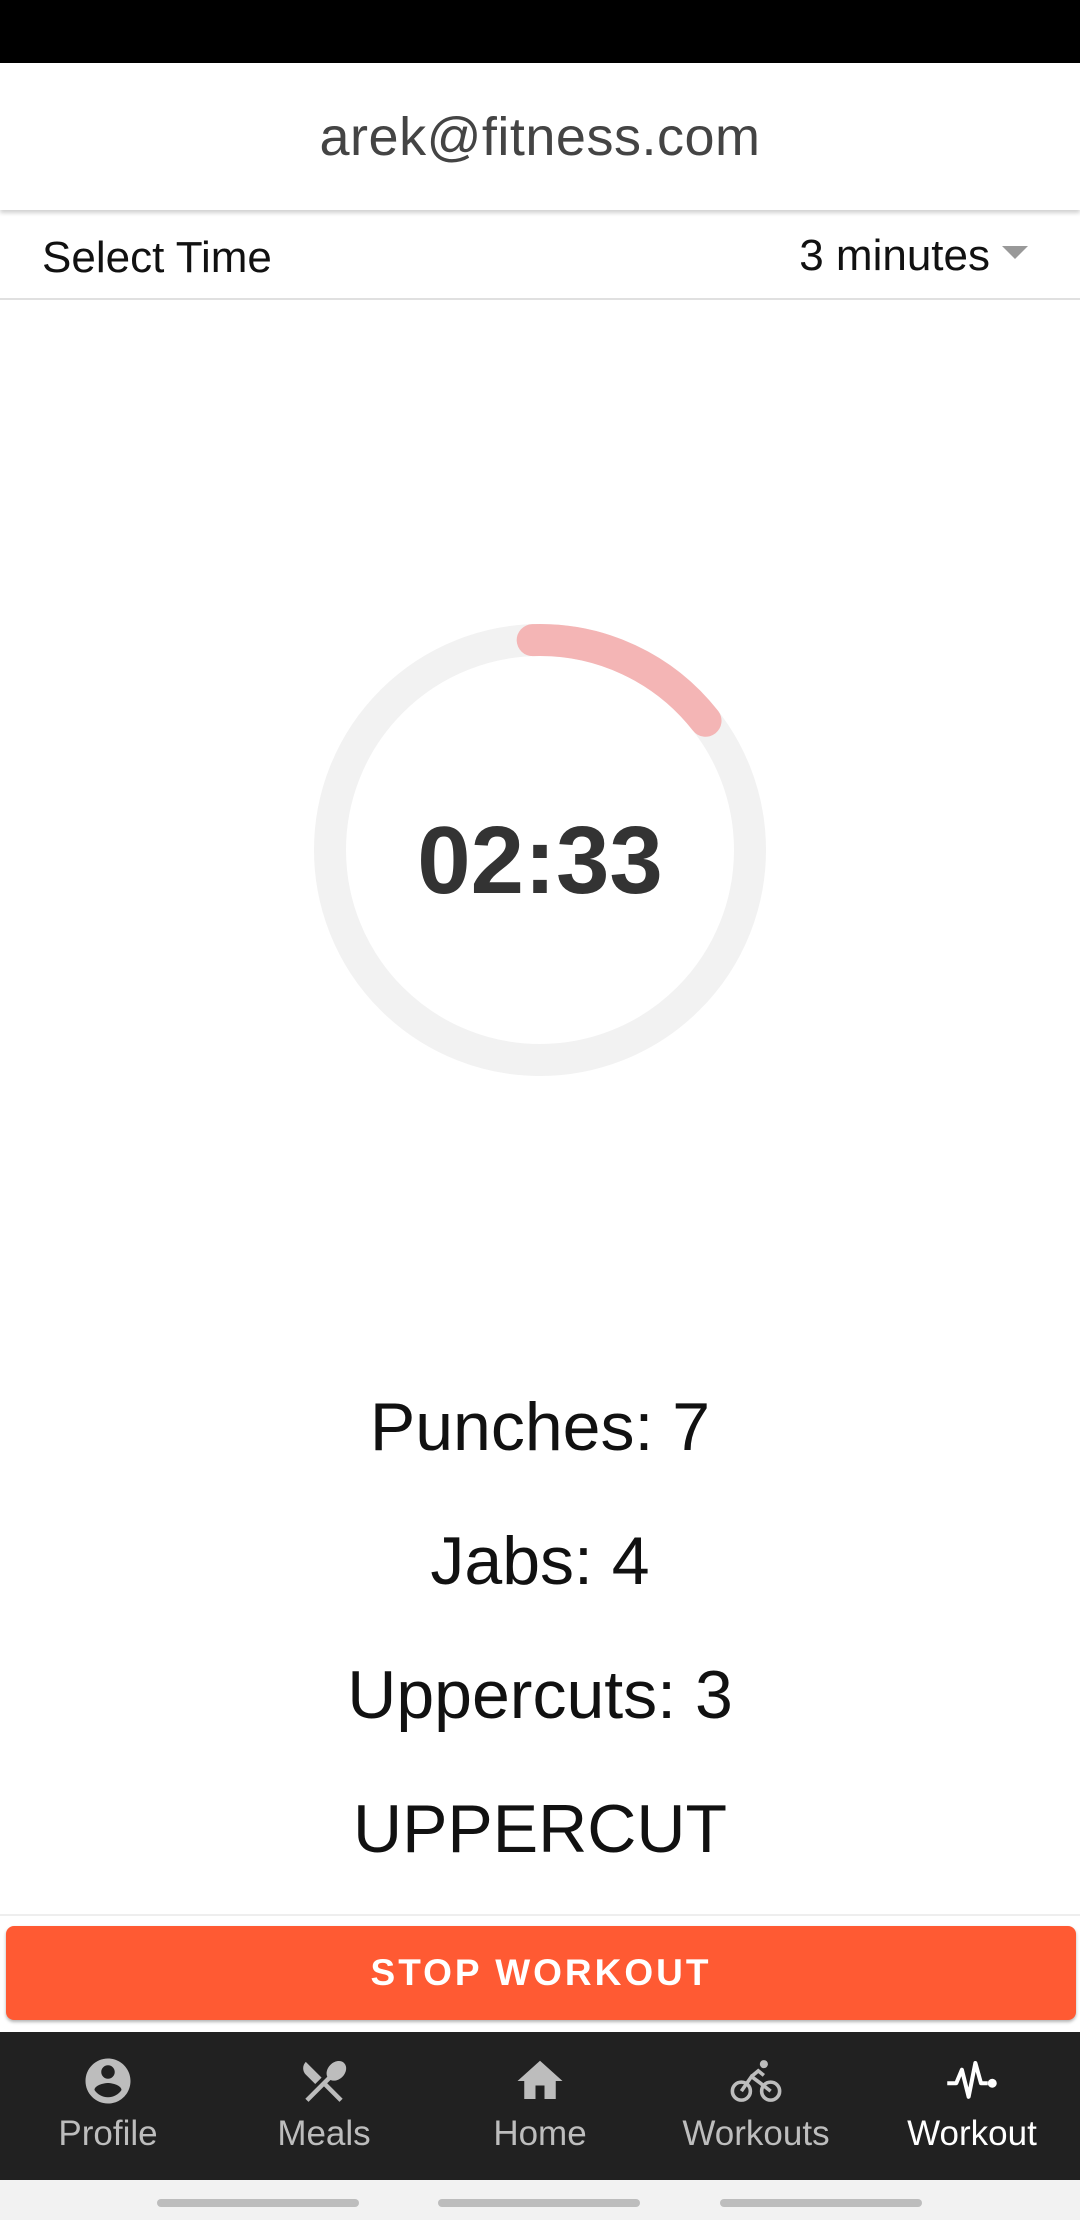 The height and width of the screenshot is (2220, 1080). I want to click on nav-item-workout: Workout, so click(972, 2106).